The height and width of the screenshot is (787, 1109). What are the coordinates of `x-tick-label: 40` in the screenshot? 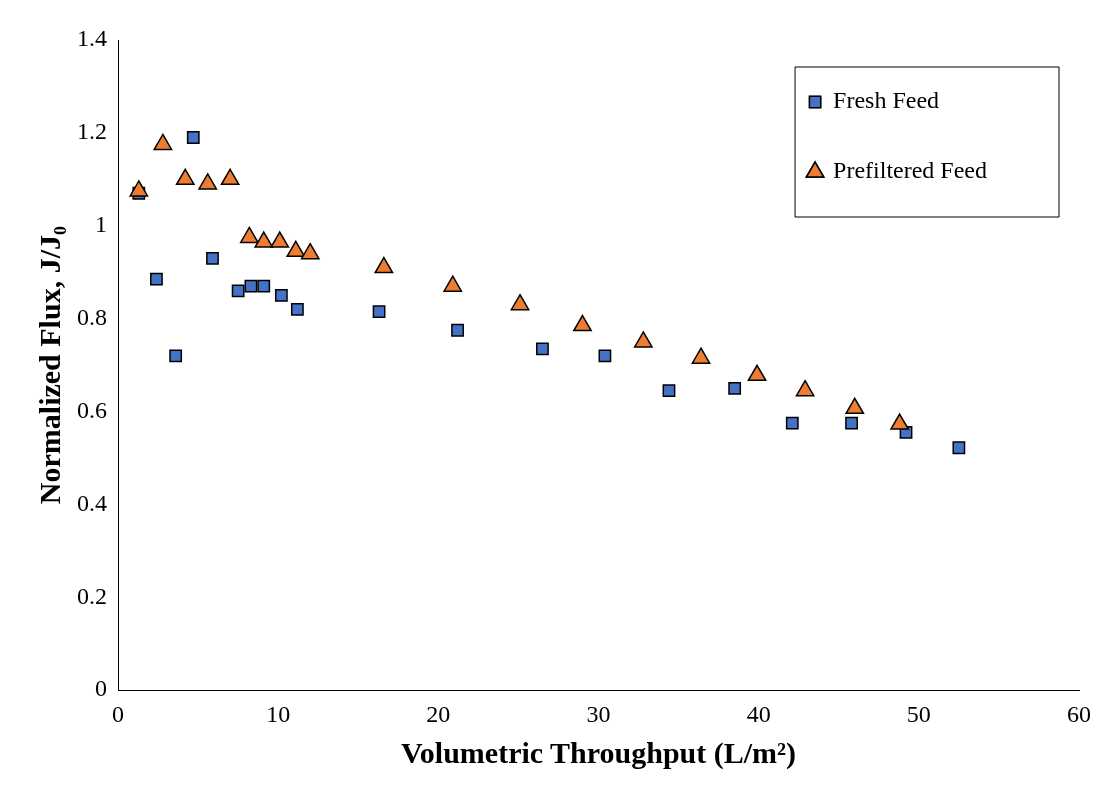 It's located at (758, 713).